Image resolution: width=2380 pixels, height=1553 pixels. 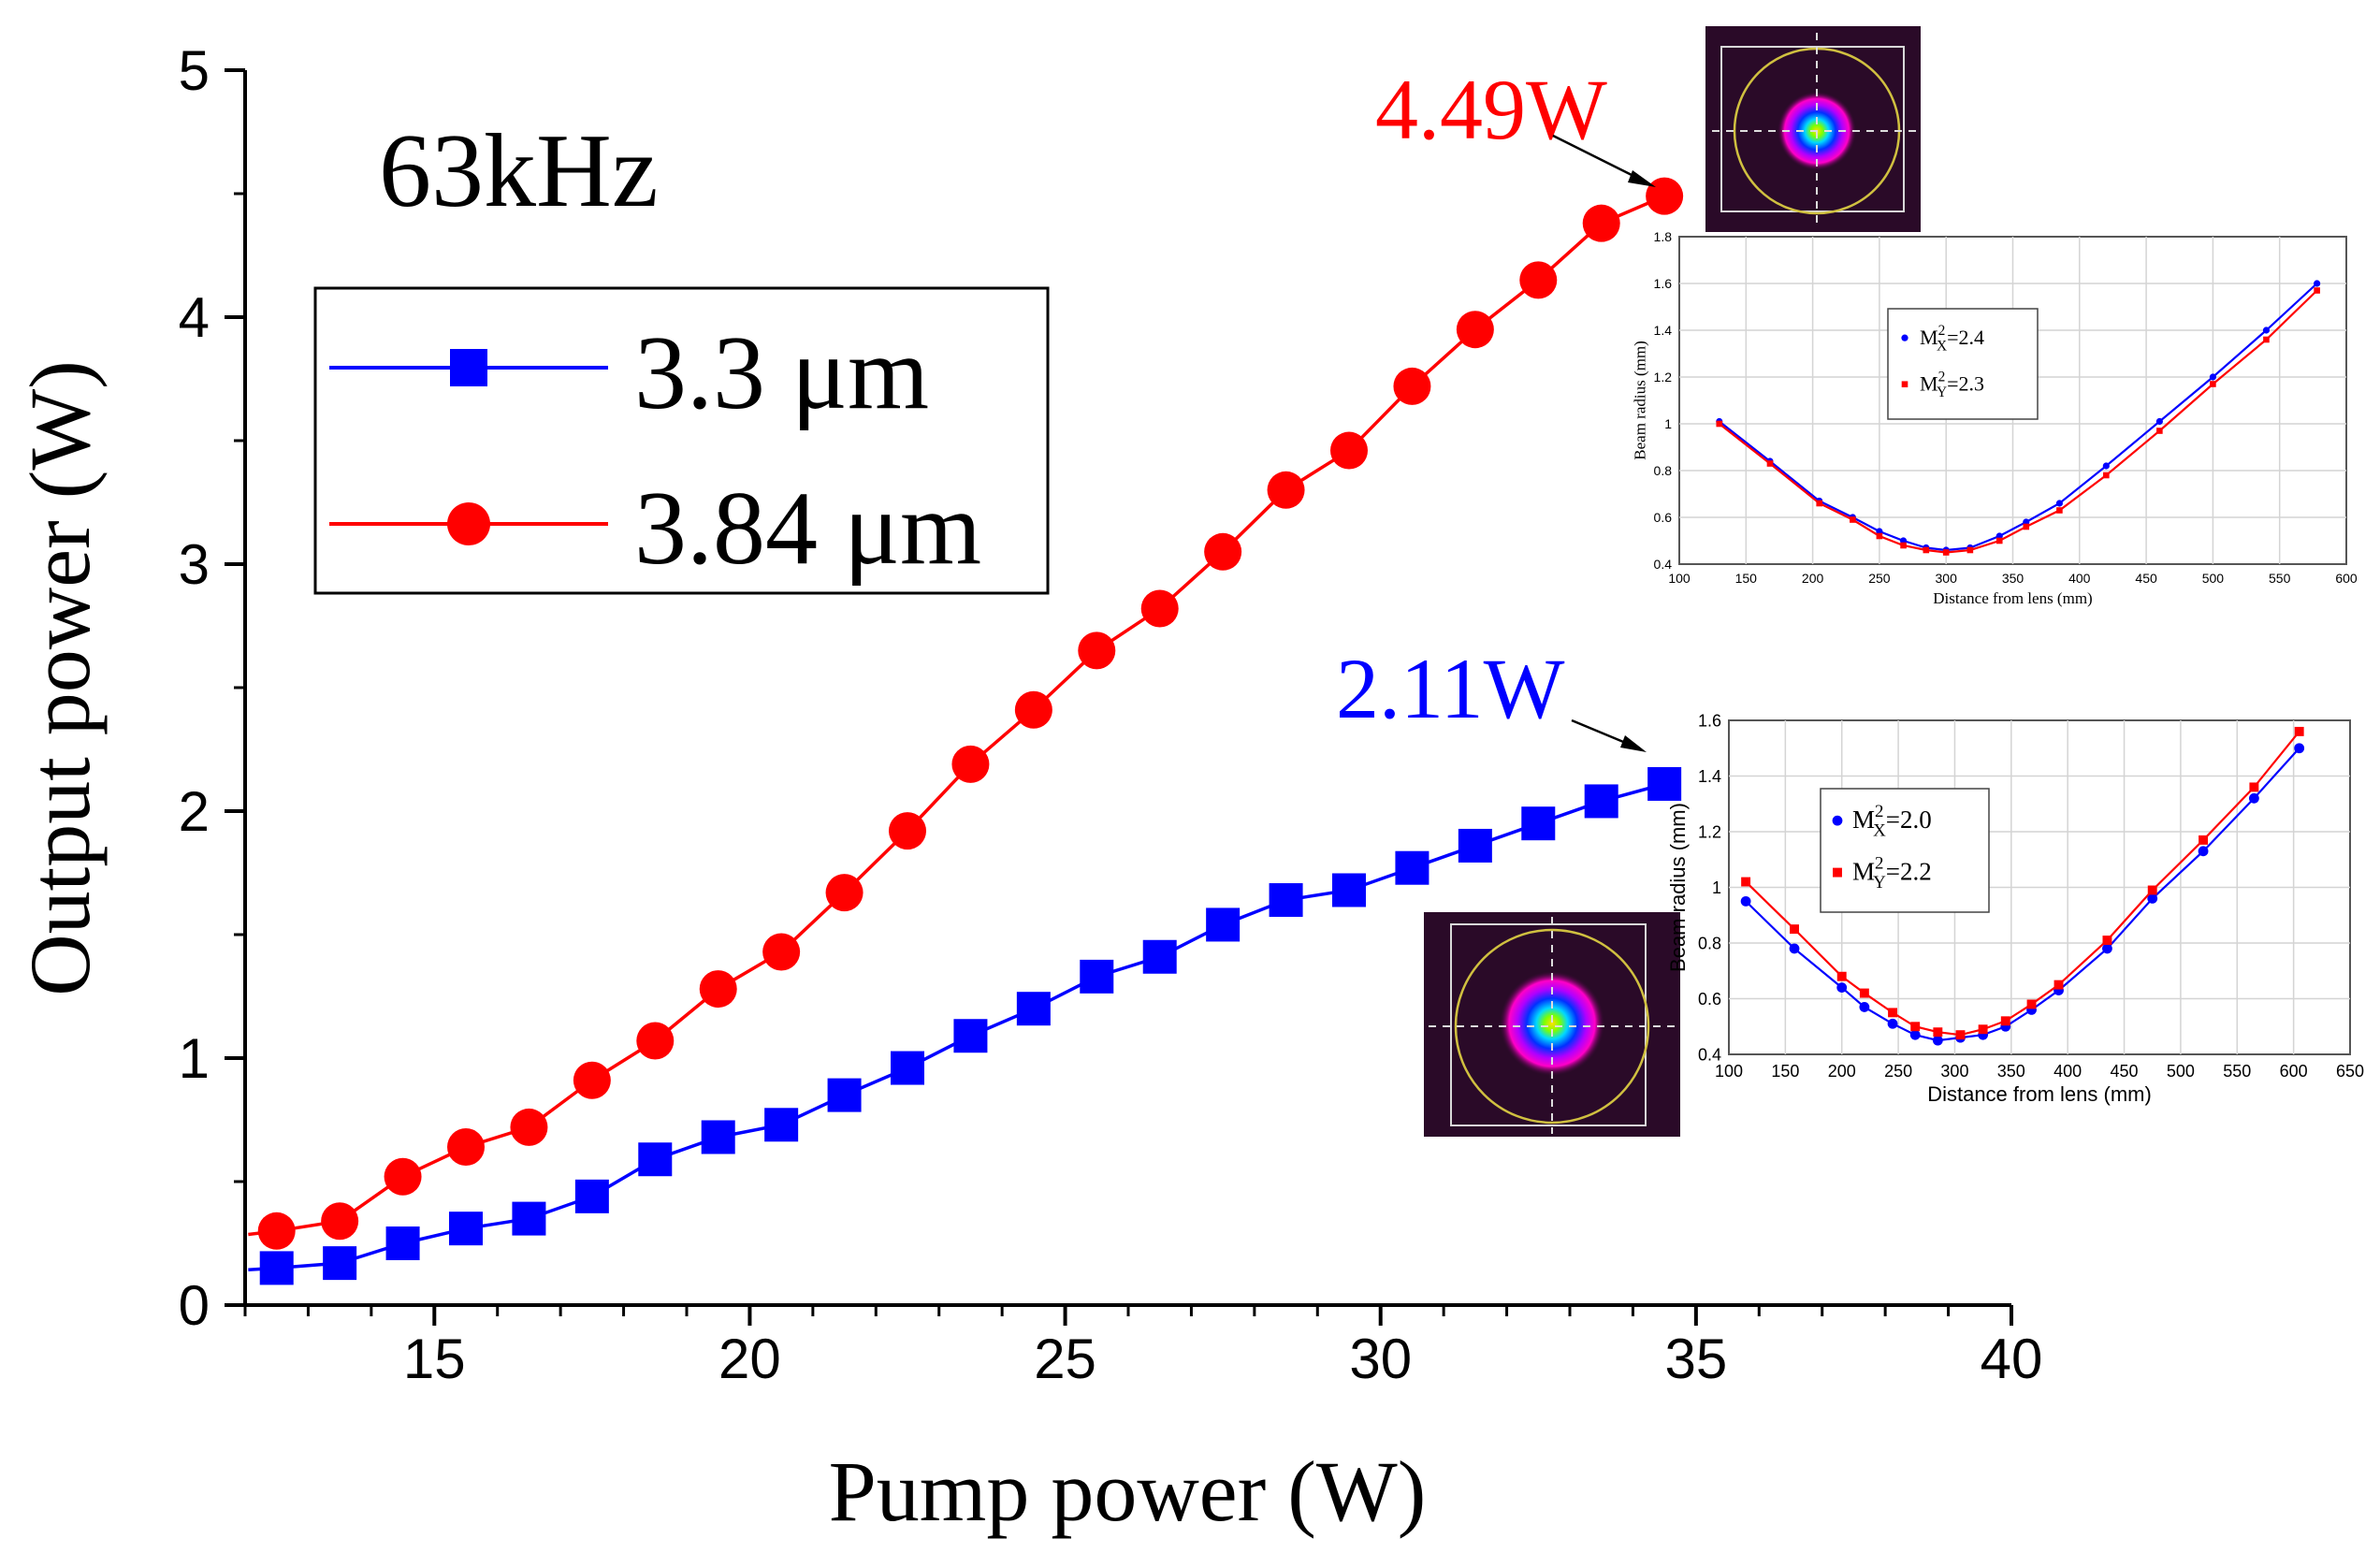 What do you see at coordinates (194, 1058) in the screenshot?
I see `y-tick-label: 1` at bounding box center [194, 1058].